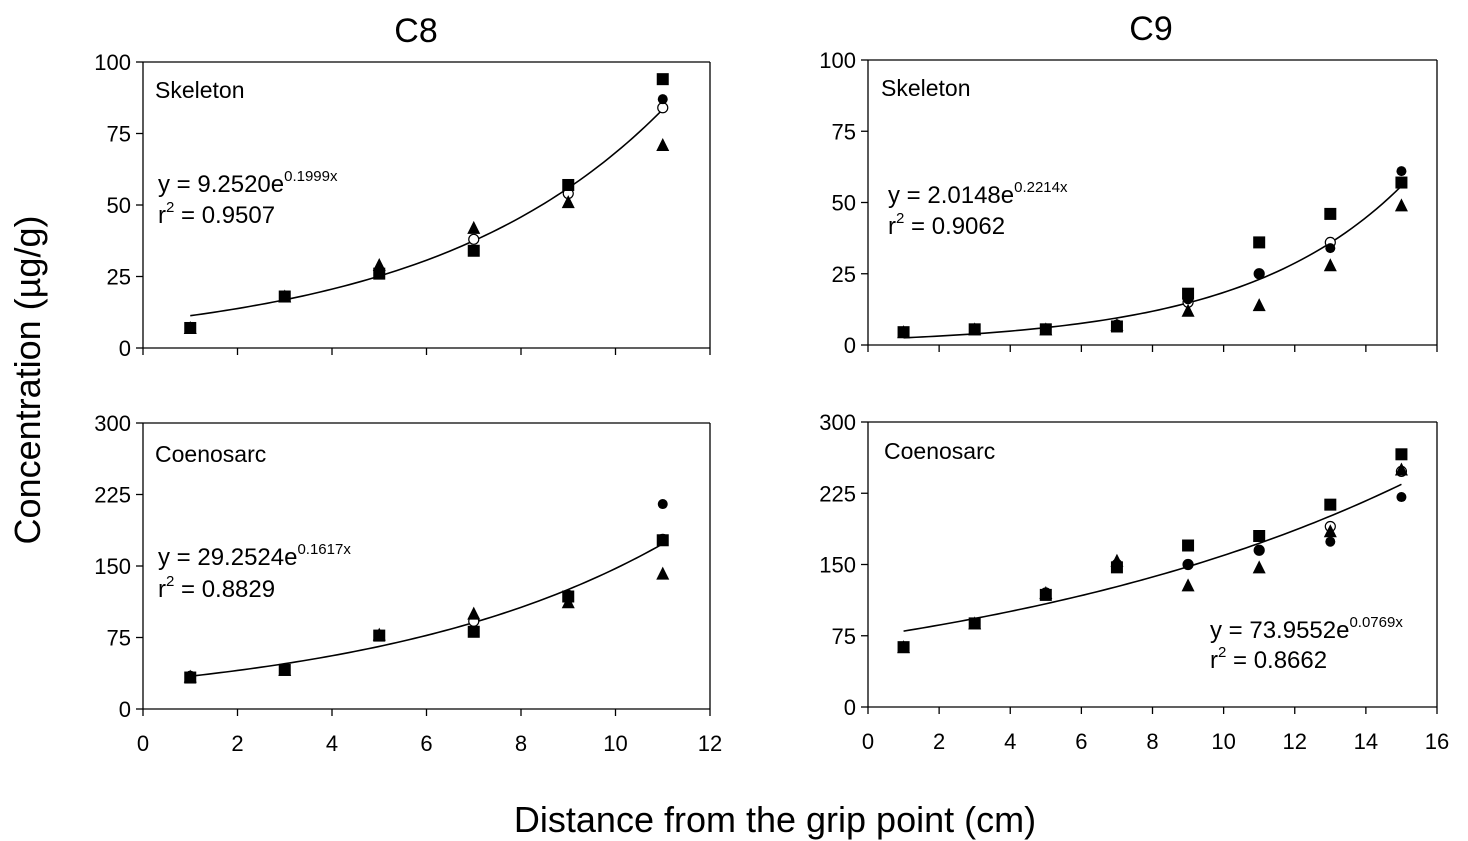 This screenshot has width=1468, height=841. What do you see at coordinates (978, 194) in the screenshot?
I see `fit-equation: y = 2.0148e0.2214x` at bounding box center [978, 194].